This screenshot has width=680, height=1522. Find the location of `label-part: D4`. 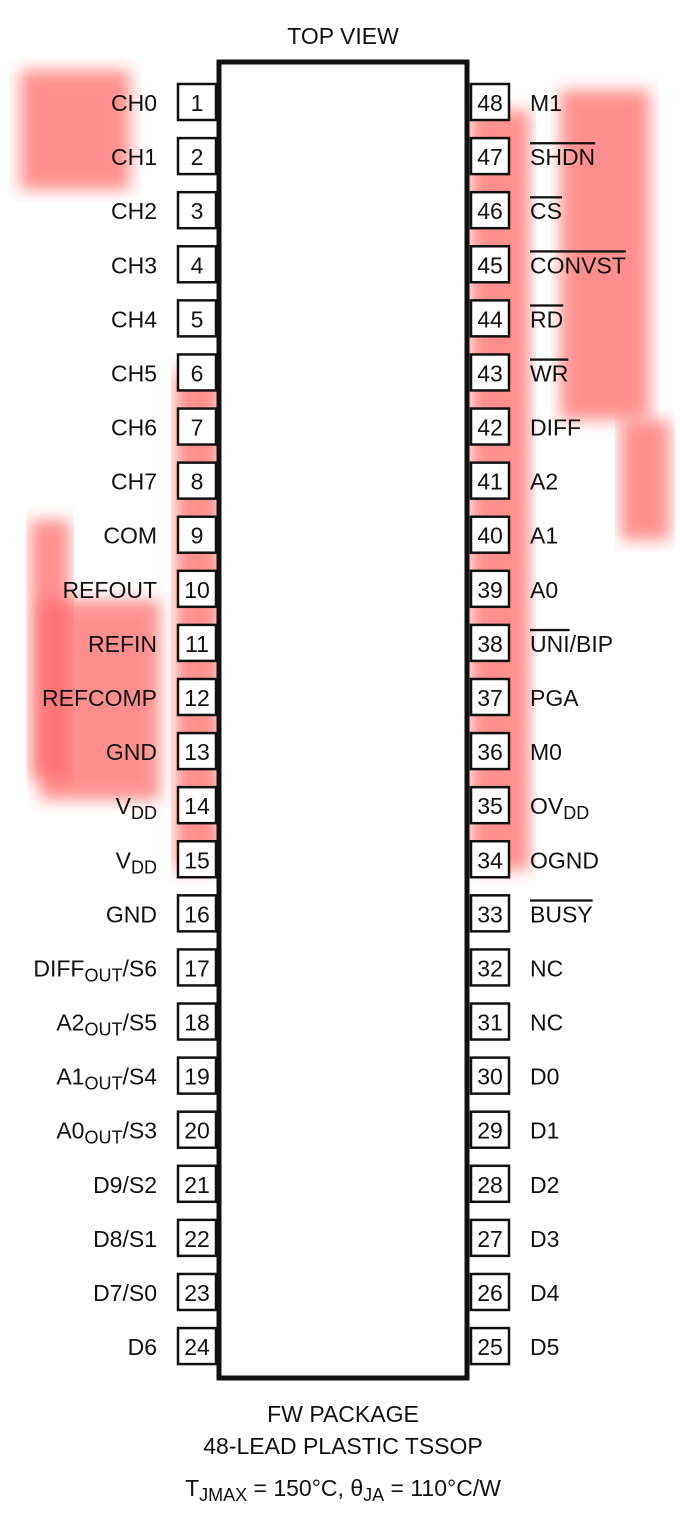

label-part: D4 is located at coordinates (545, 1293).